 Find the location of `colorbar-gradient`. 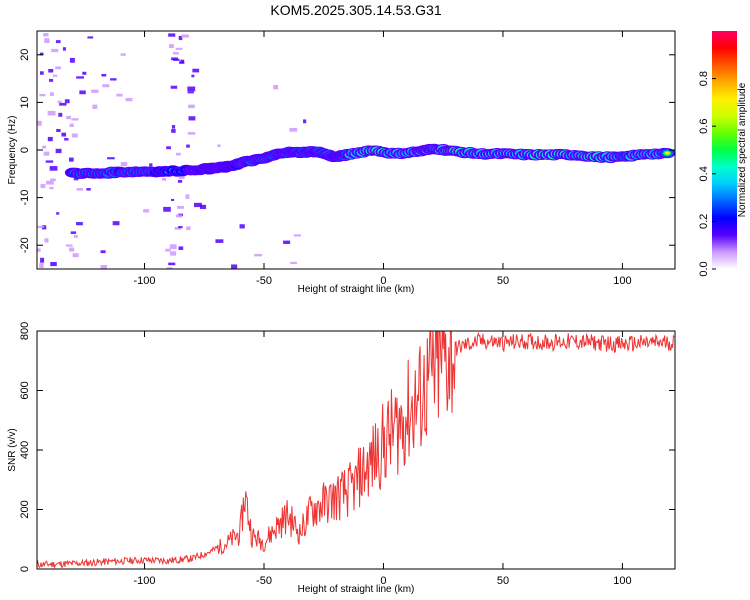

colorbar-gradient is located at coordinates (724, 150).